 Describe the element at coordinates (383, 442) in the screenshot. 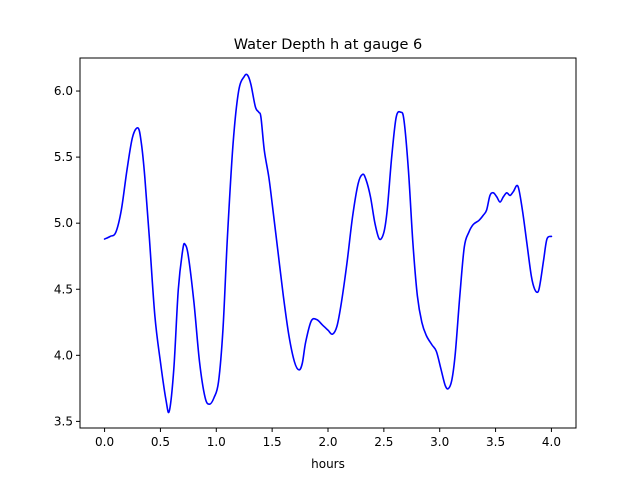

I see `x-tick-label: 2.5` at that location.